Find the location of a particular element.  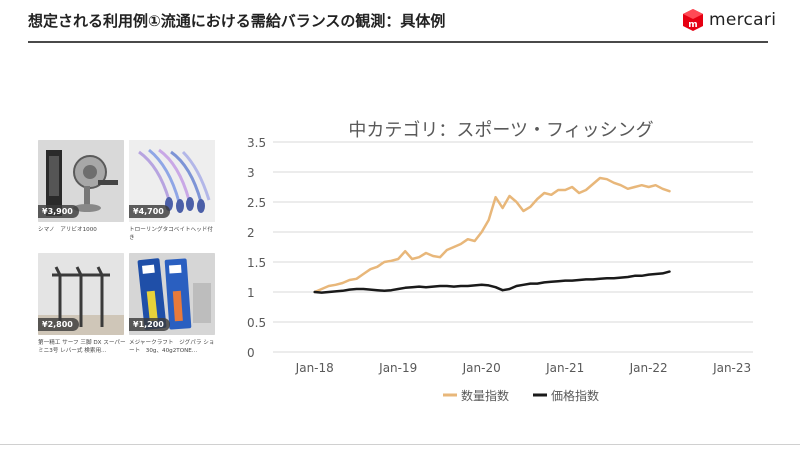

x-tick-label: Jan-20 is located at coordinates (481, 368).